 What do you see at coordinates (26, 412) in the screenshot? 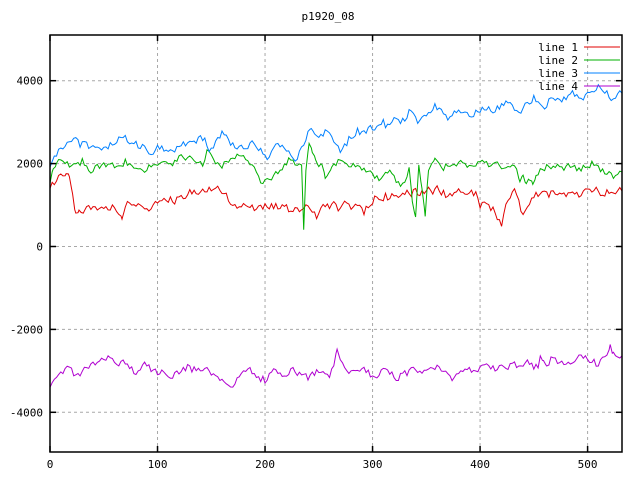
I see `y-axis-tick-label--4000: -4000` at bounding box center [26, 412].